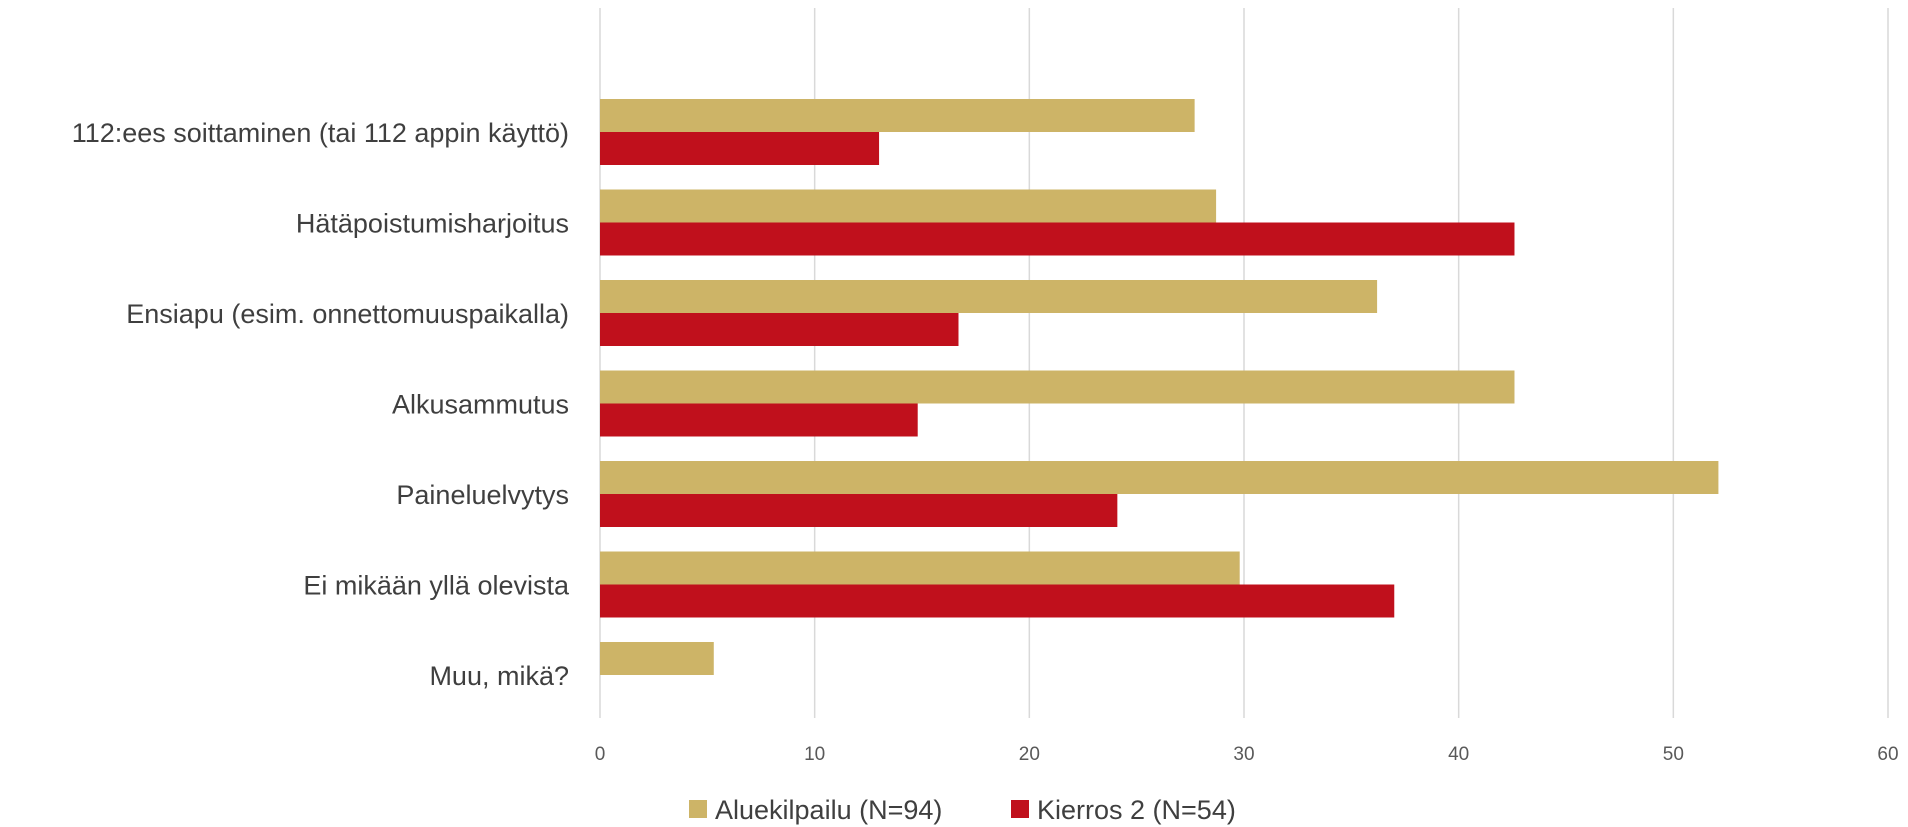 The width and height of the screenshot is (1908, 827). What do you see at coordinates (1029, 754) in the screenshot?
I see `x-tick-label: 20` at bounding box center [1029, 754].